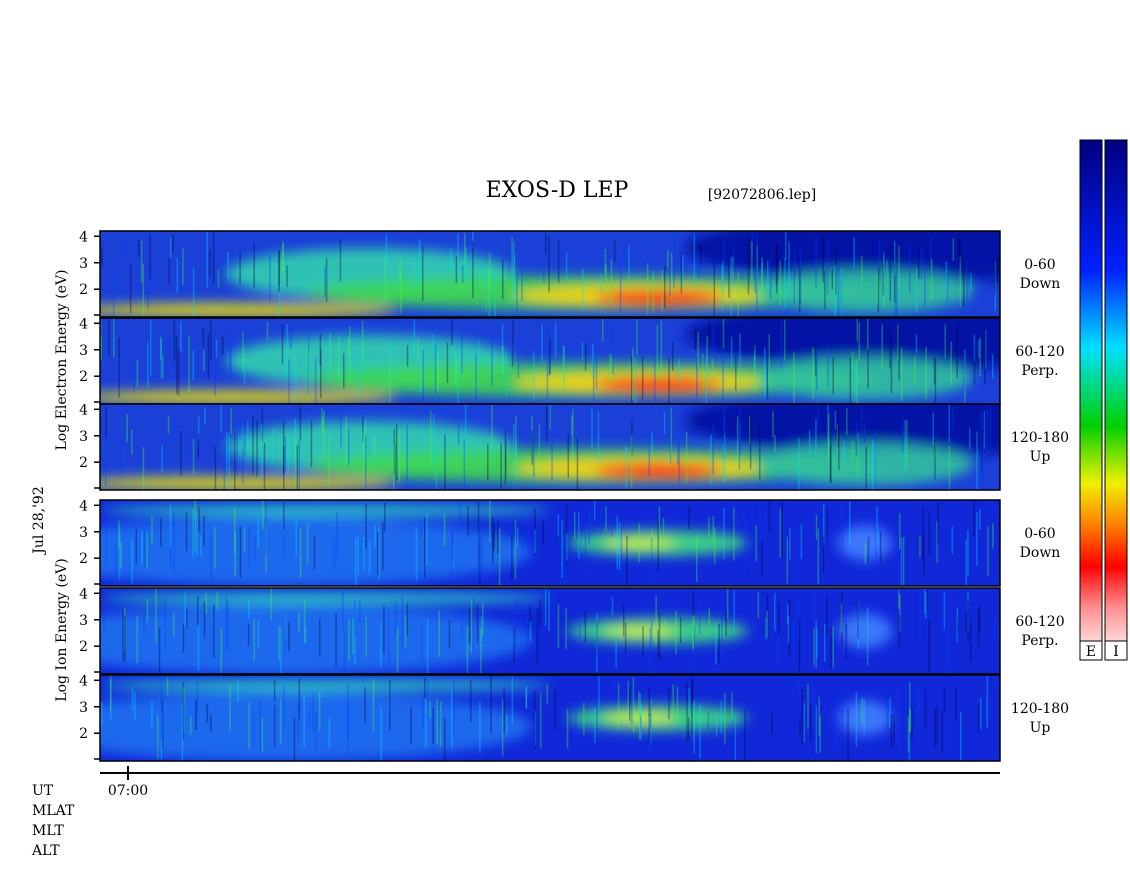 The image size is (1130, 875). I want to click on spectrogram, so click(550, 543).